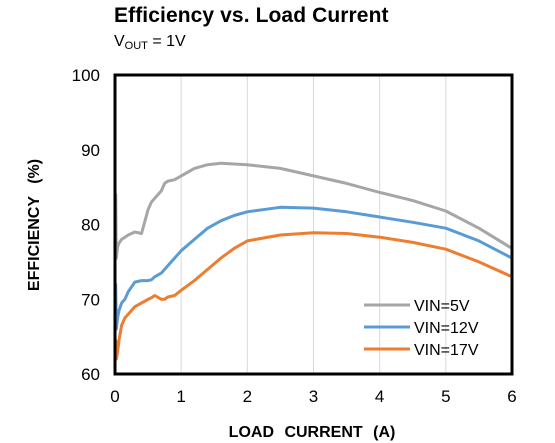 The width and height of the screenshot is (555, 443). What do you see at coordinates (445, 396) in the screenshot?
I see `x-tick-label: 5` at bounding box center [445, 396].